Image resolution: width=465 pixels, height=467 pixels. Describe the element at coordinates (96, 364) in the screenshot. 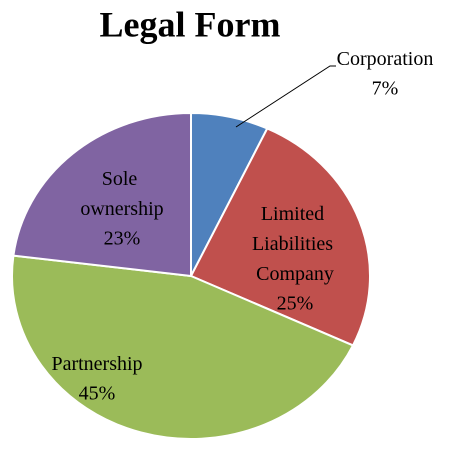

I see `slice-label: Partnership` at that location.